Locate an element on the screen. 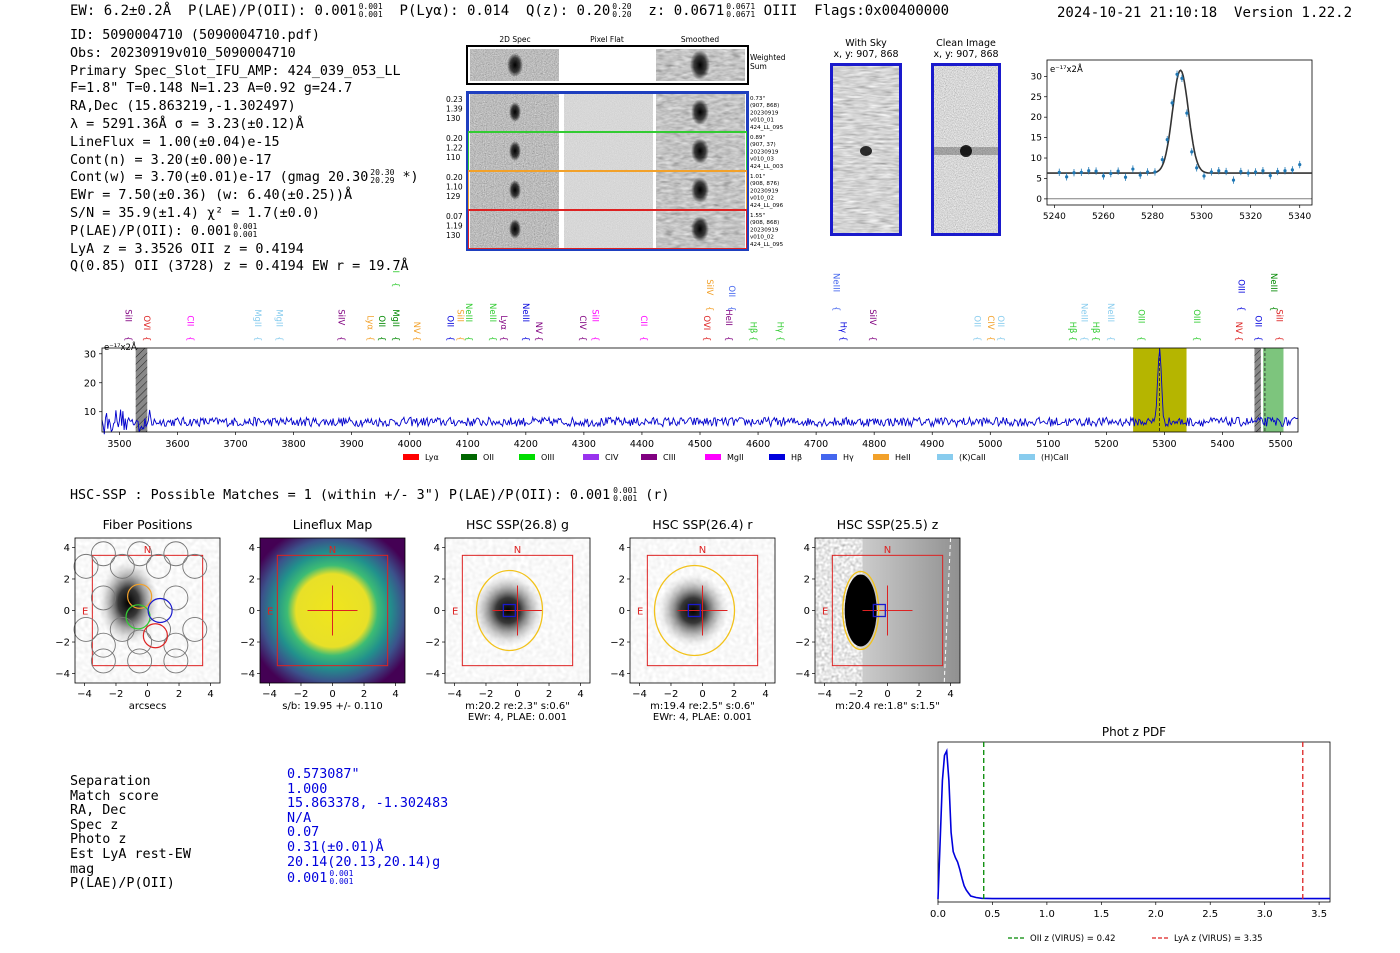 The height and width of the screenshot is (953, 1400). spectrum-line-label: OII { is located at coordinates (450, 328).